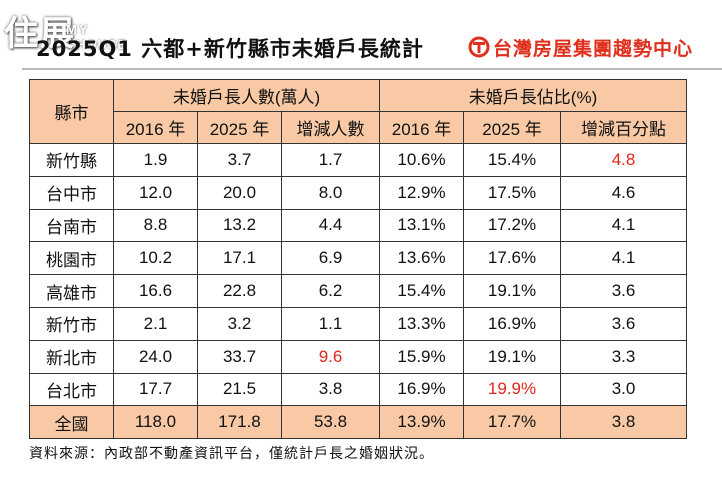  Describe the element at coordinates (246, 95) in the screenshot. I see `group-header-count: 未婚戶長人數(萬人)` at that location.